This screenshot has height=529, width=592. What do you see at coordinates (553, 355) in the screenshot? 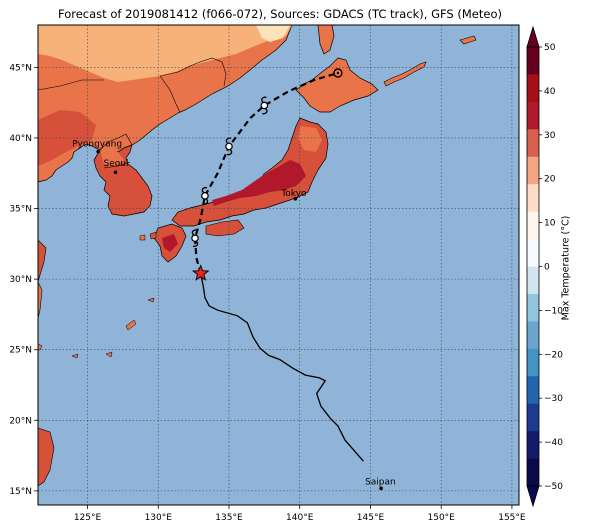
I see `colorbar-tick-label: −20` at bounding box center [553, 355].